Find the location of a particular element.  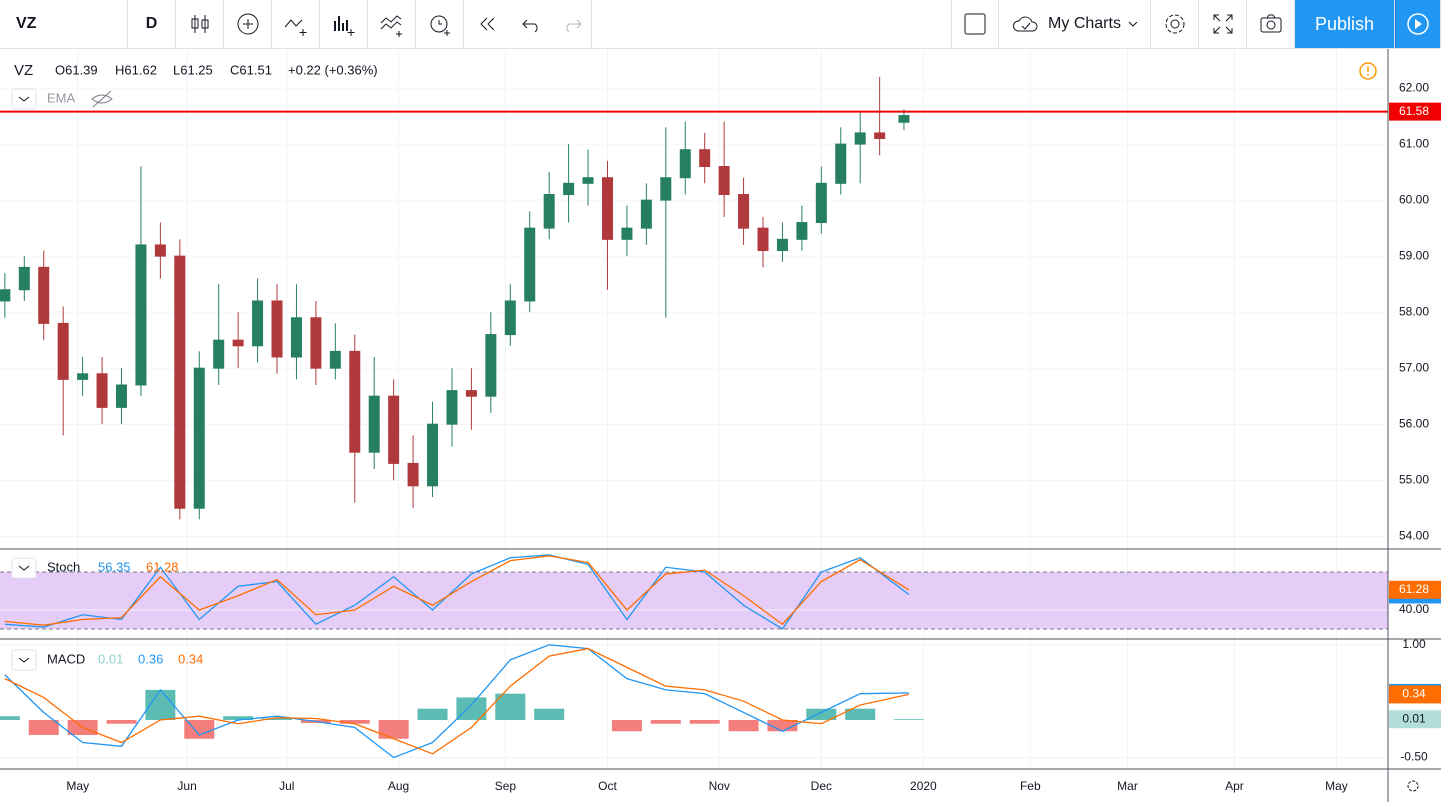

axis-value-label: 0.34 is located at coordinates (1414, 694).